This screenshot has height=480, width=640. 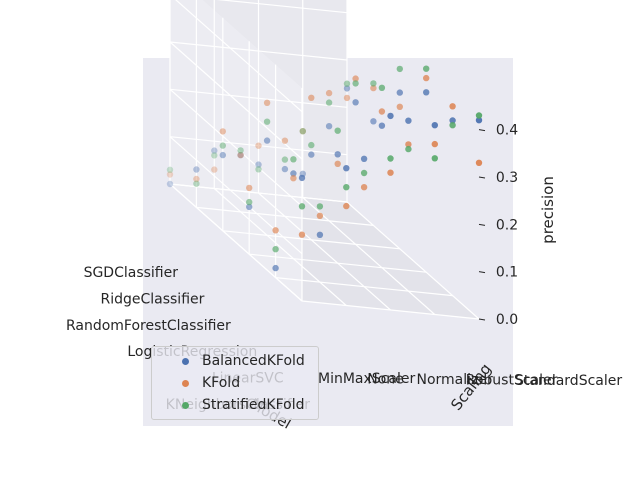 I want to click on x-tick-label: RandomForestClassifier, so click(x=148, y=326).